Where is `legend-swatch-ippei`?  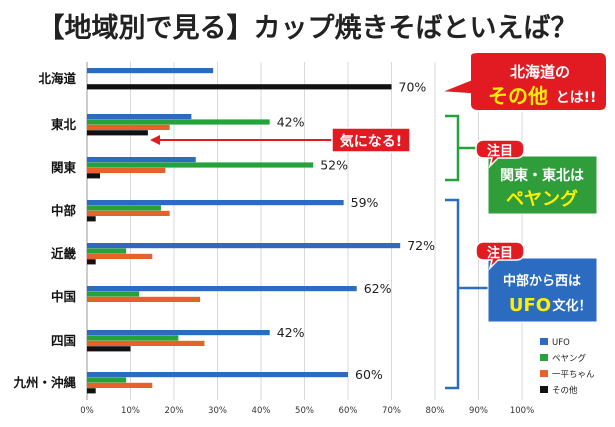
legend-swatch-ippei is located at coordinates (544, 373).